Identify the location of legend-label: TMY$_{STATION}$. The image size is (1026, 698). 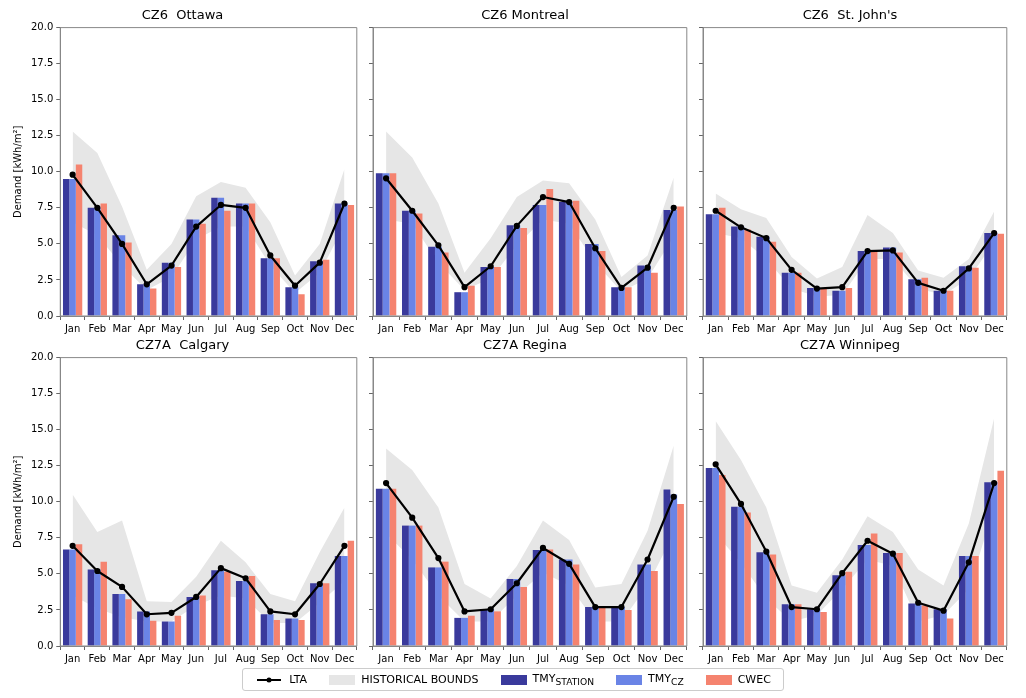
(563, 680).